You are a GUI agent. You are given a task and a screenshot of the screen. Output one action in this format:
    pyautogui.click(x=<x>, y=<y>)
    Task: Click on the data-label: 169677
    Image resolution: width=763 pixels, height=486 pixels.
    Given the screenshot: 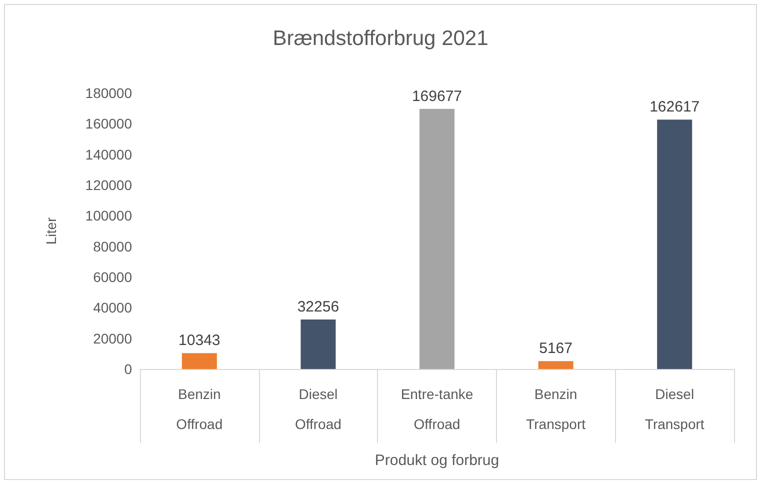 What is the action you would take?
    pyautogui.click(x=437, y=96)
    